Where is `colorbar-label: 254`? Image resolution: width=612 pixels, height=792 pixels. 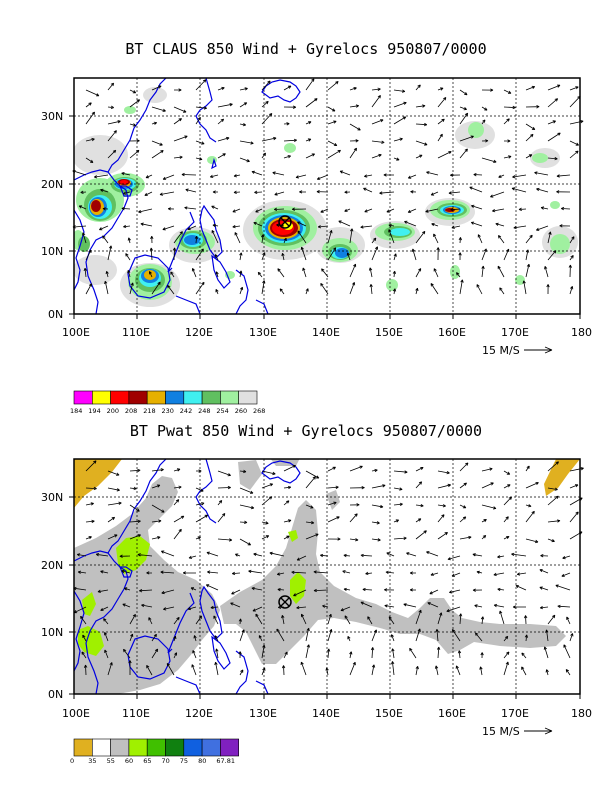
colorbar-label: 254 is located at coordinates (222, 411).